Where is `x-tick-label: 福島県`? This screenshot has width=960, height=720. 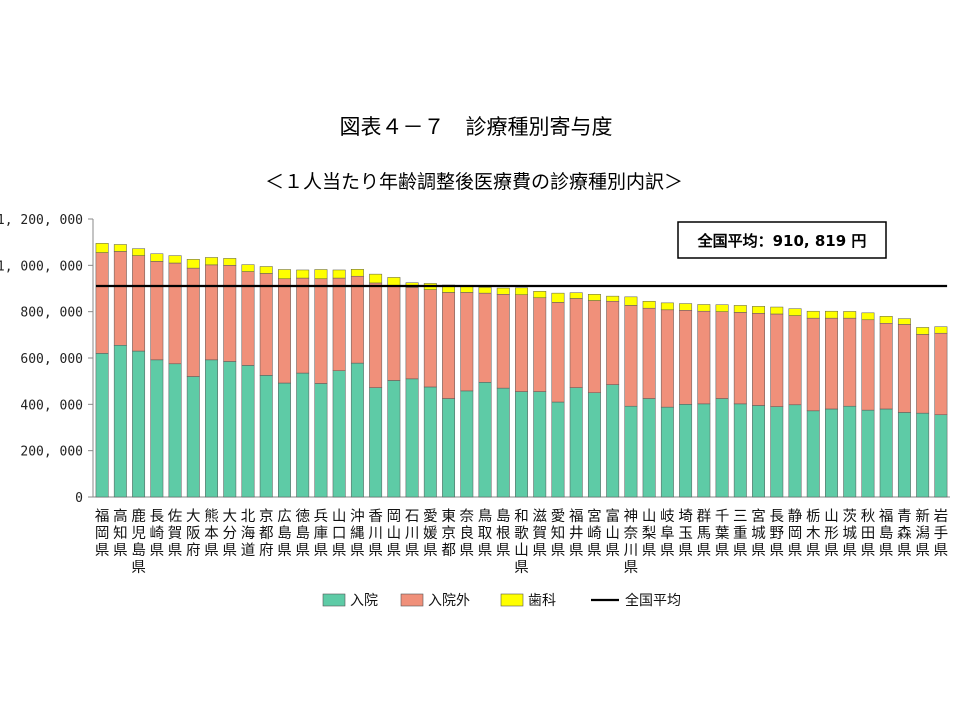 x-tick-label: 福島県 is located at coordinates (886, 533).